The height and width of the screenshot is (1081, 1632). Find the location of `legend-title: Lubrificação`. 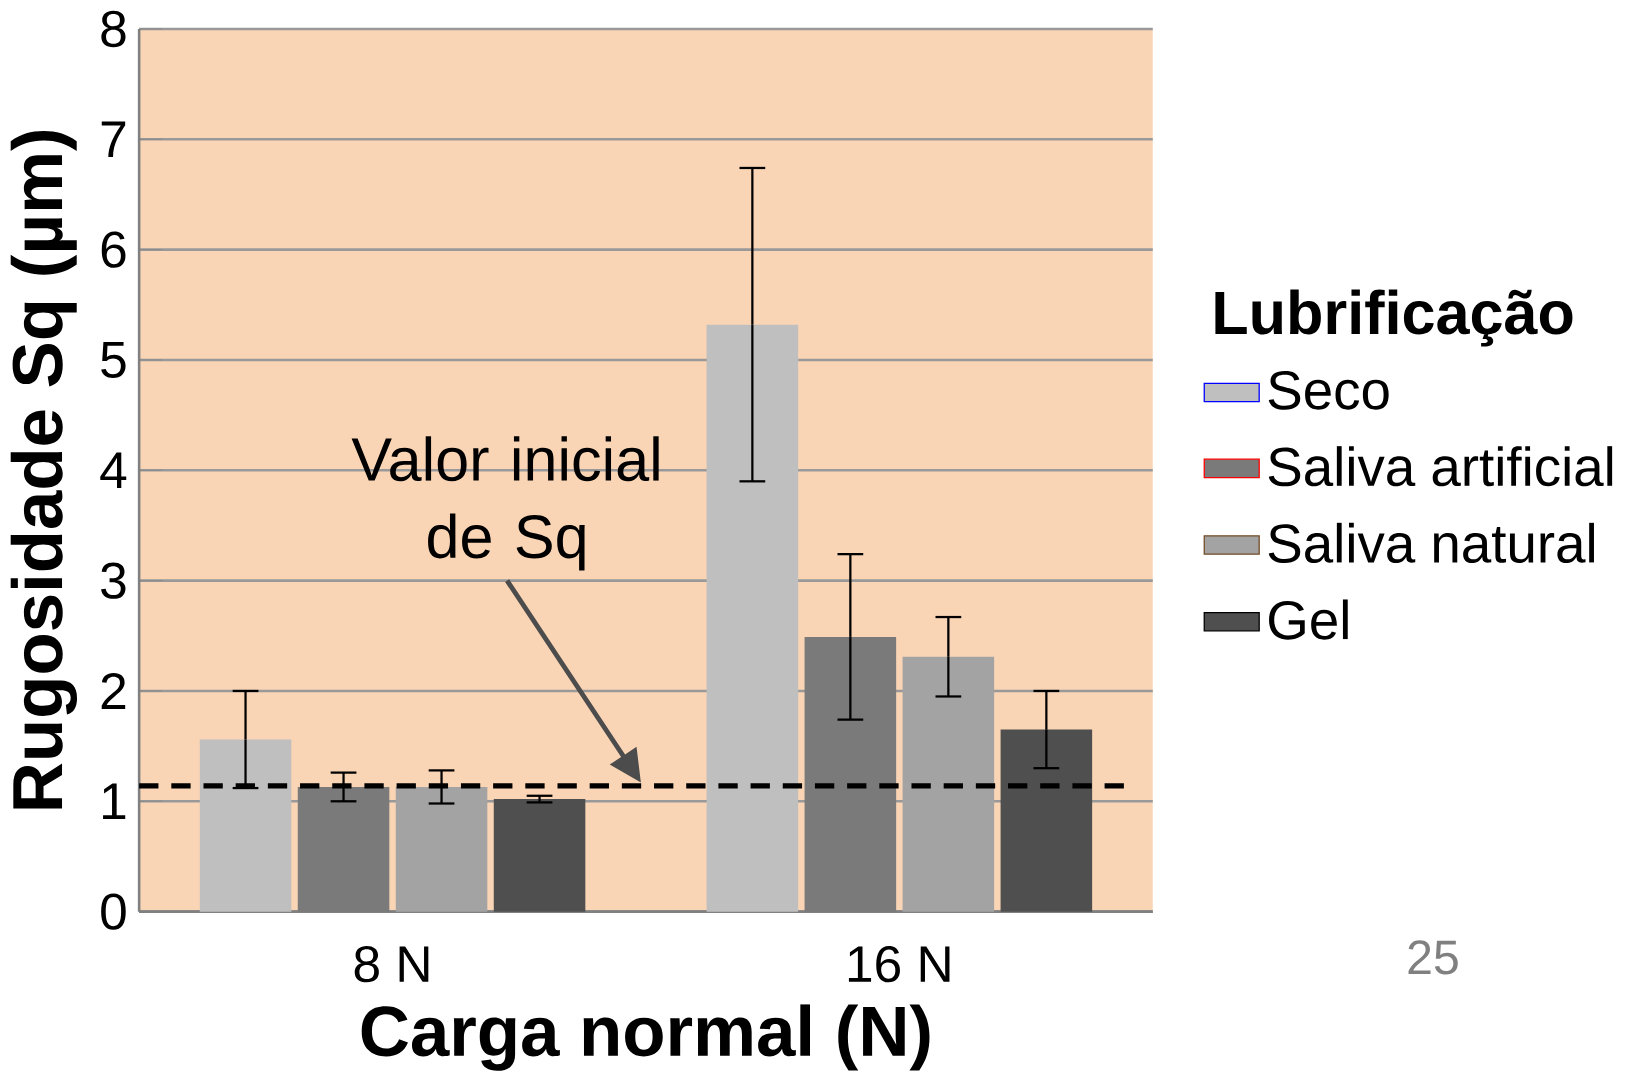

legend-title: Lubrificação is located at coordinates (1394, 318).